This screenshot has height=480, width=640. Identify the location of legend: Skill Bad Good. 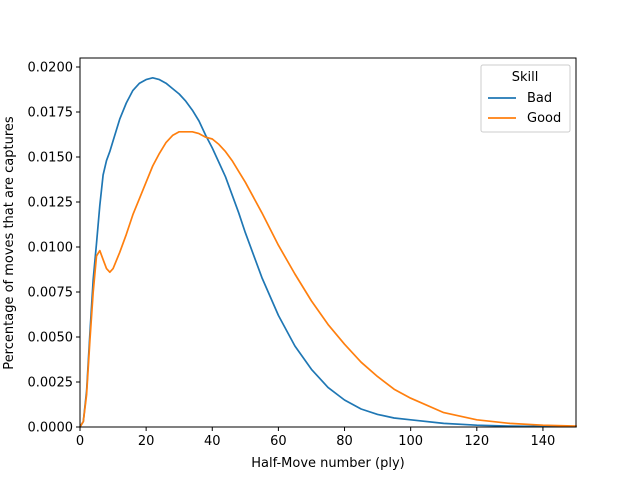
(525, 98).